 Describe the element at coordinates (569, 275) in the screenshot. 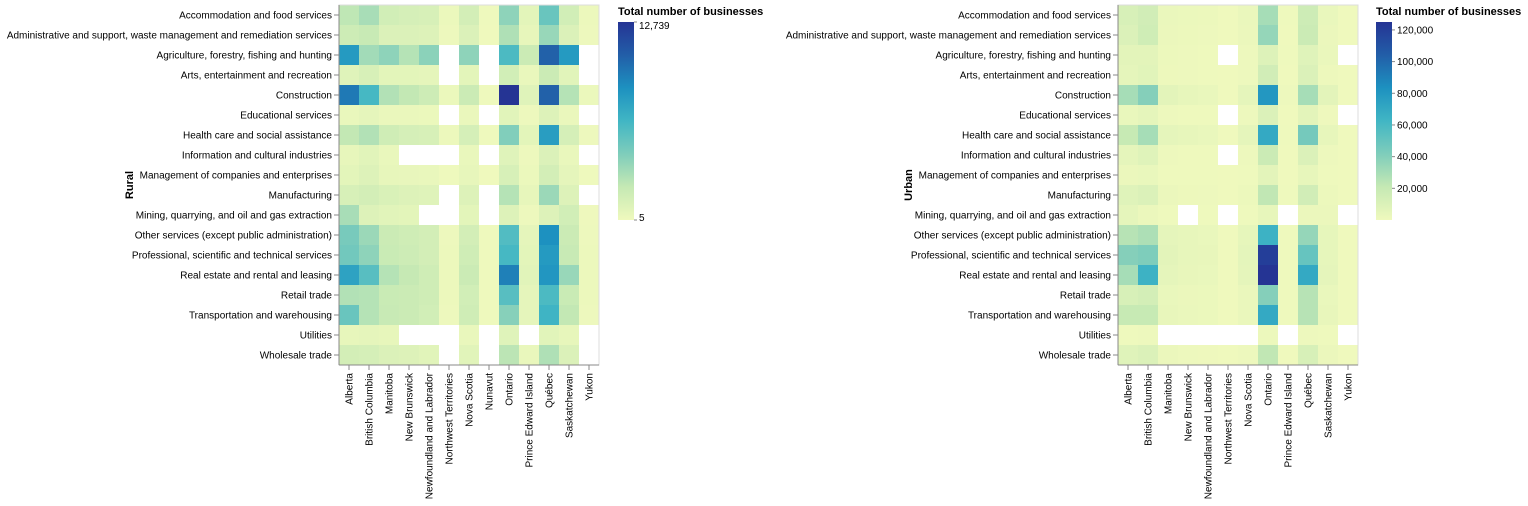

I see `rural-cell-real-estate-and-rental-and-leasing-saskatchewan` at that location.